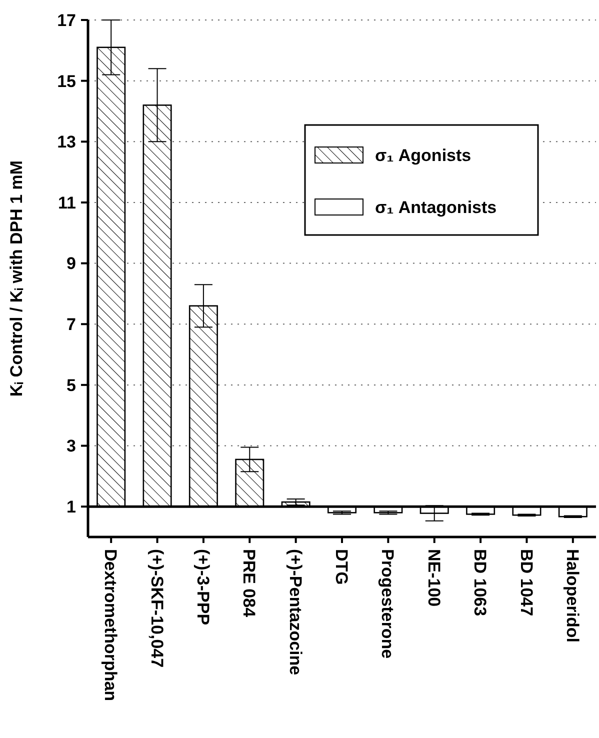 Image resolution: width=599 pixels, height=738 pixels. Describe the element at coordinates (16, 278) in the screenshot. I see `y-axis-title: Kᵢ Control / Kᵢ with DPH 1 mM` at that location.